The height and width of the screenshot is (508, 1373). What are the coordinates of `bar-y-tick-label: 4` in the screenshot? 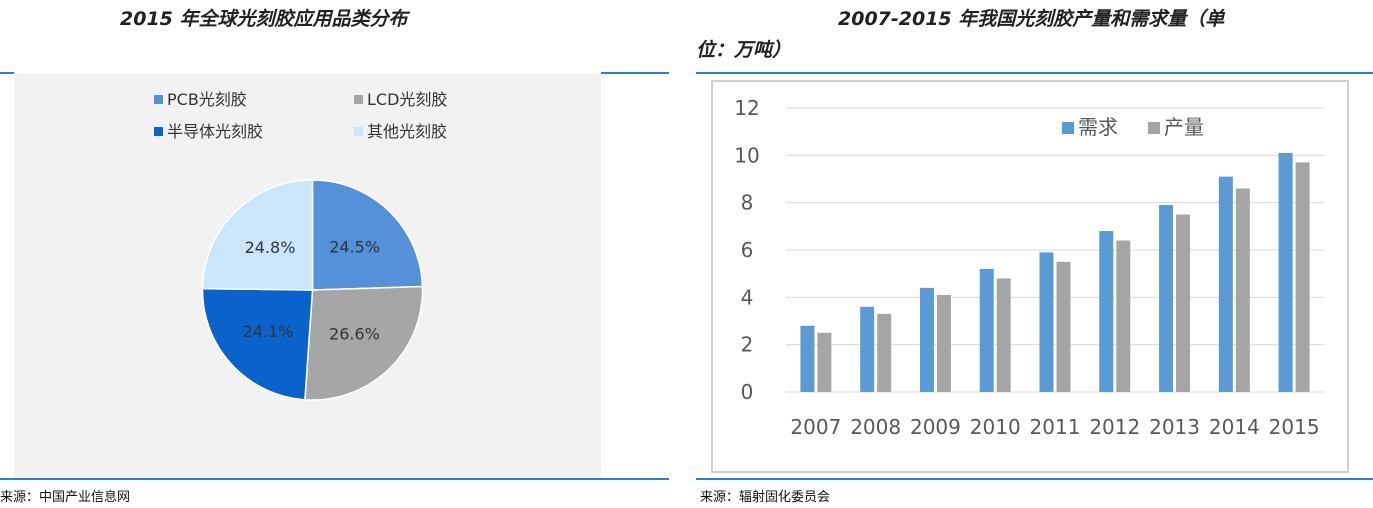 It's located at (747, 297).